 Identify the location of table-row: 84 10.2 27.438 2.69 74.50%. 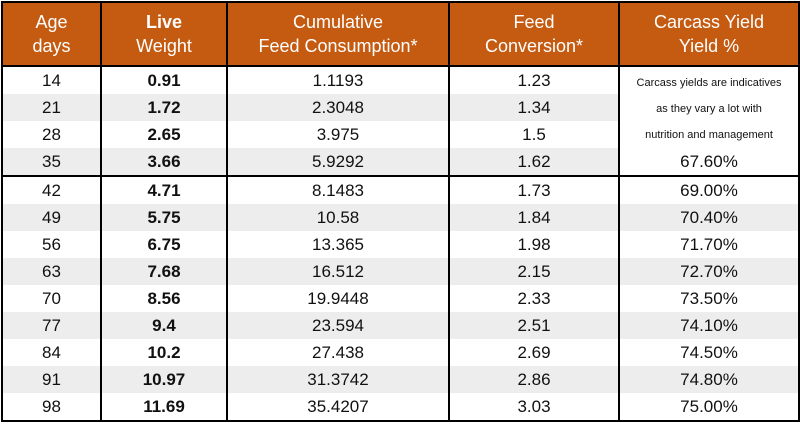
(400, 352).